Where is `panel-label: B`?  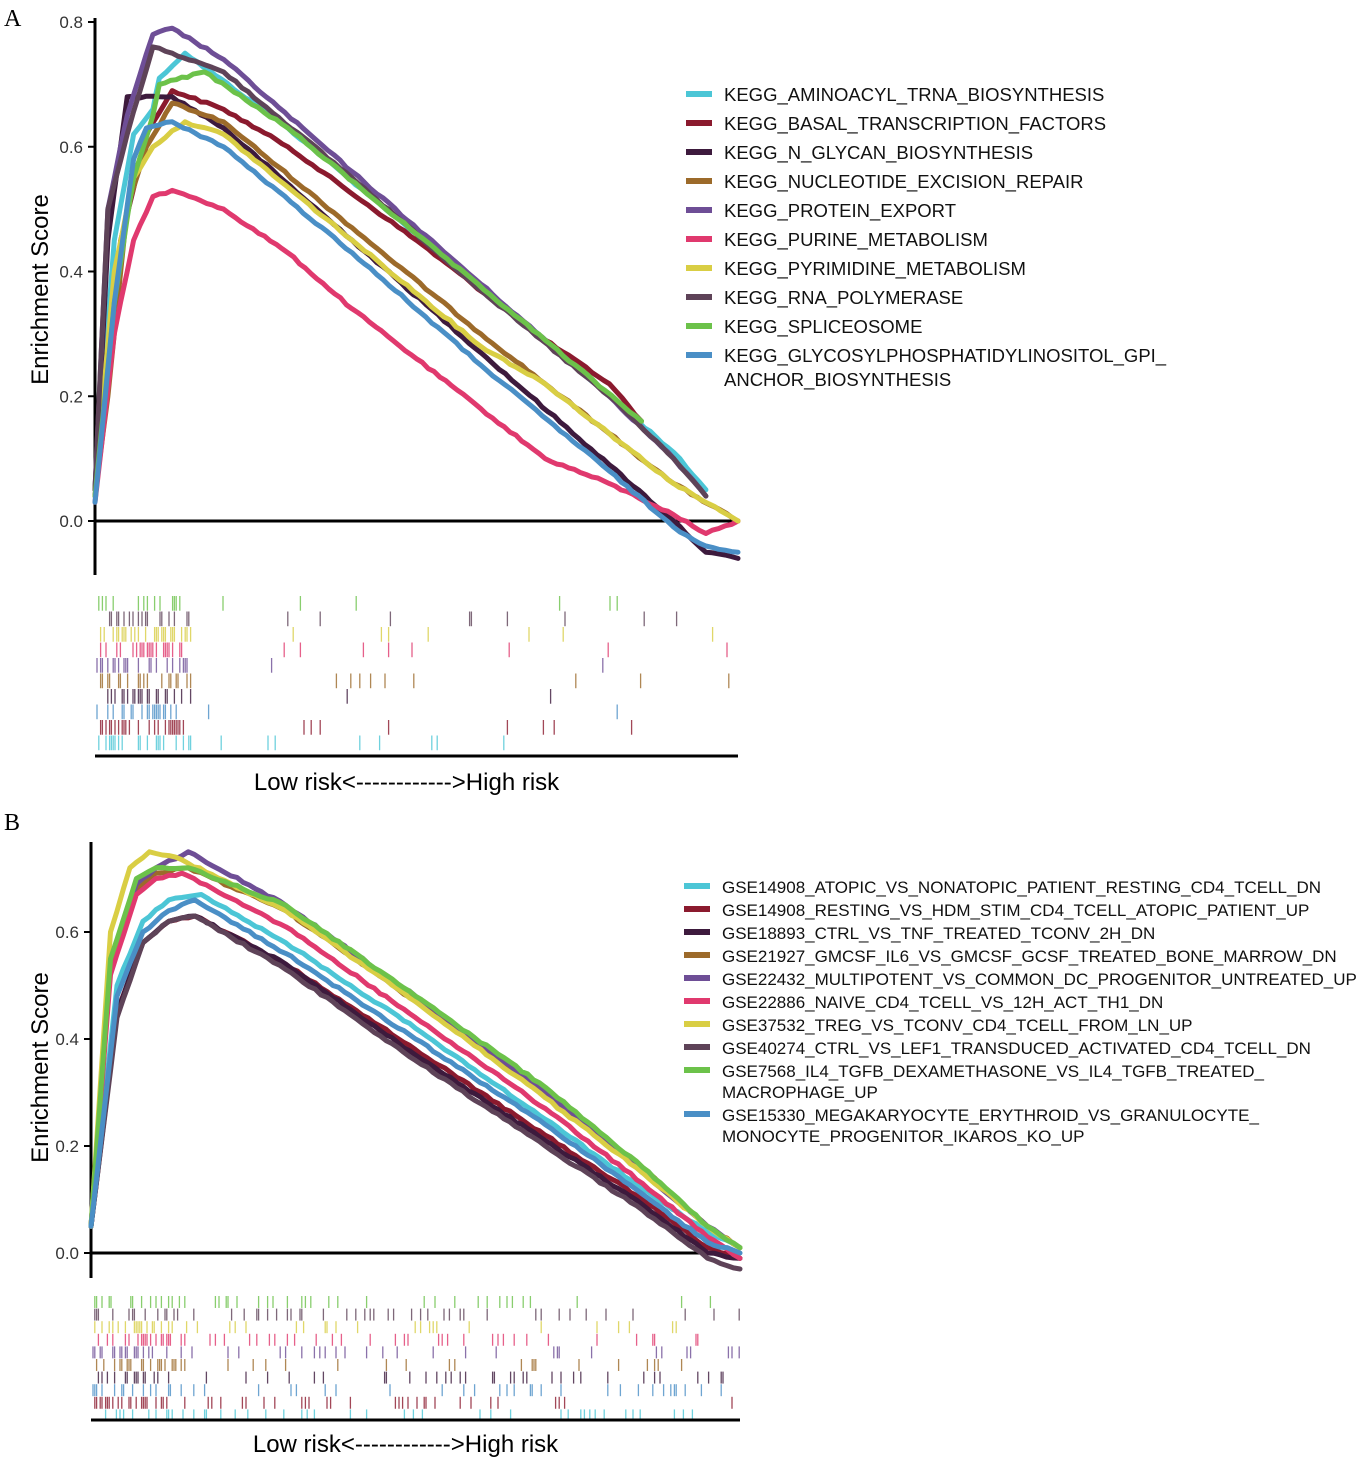
panel-label: B is located at coordinates (12, 823).